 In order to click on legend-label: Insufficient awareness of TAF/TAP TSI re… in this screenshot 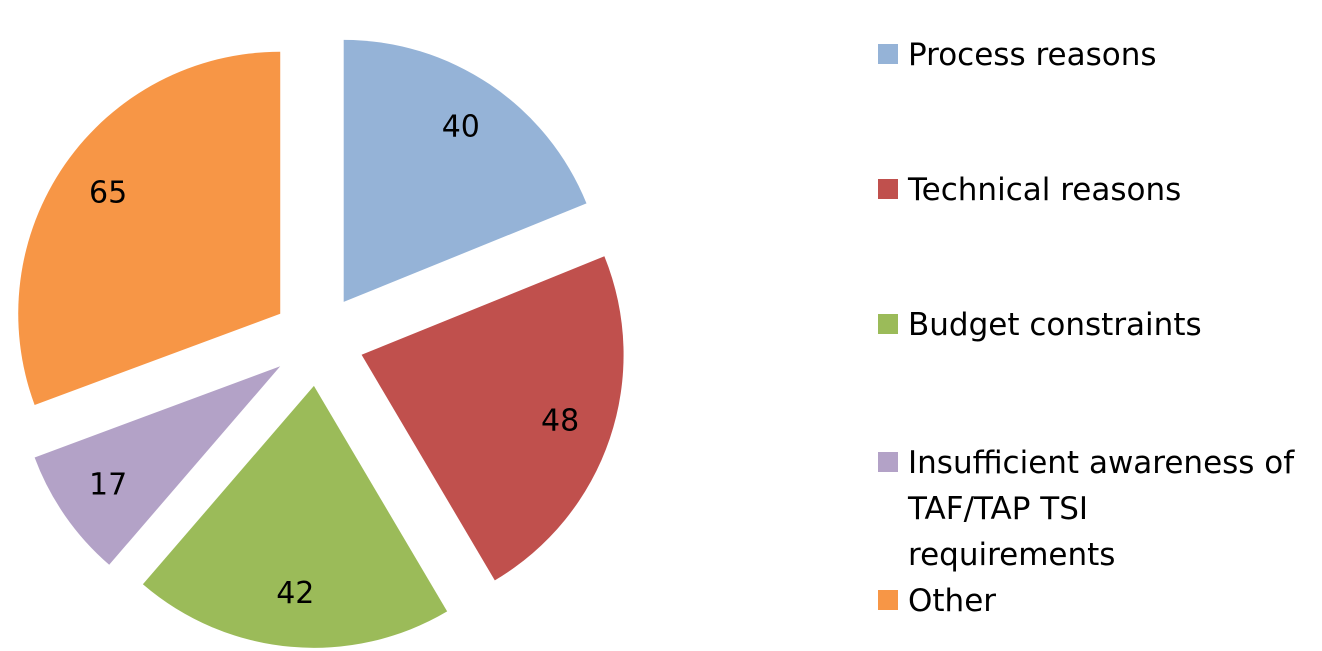, I will do `click(1101, 509)`.